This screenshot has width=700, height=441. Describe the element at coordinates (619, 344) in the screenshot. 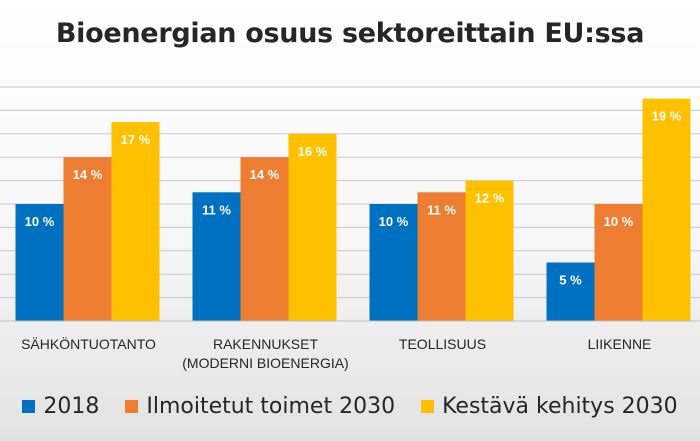

I see `category-label-line1: LIIKENNE` at that location.